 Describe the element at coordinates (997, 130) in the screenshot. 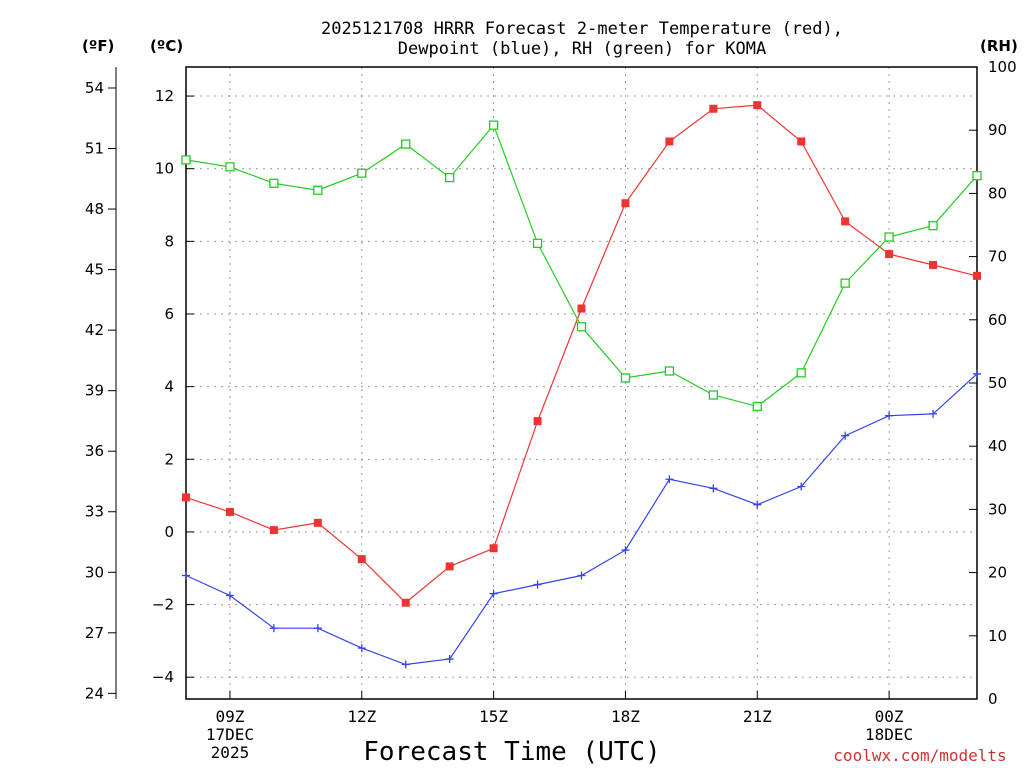

I see `rh-tick-label: 90` at that location.